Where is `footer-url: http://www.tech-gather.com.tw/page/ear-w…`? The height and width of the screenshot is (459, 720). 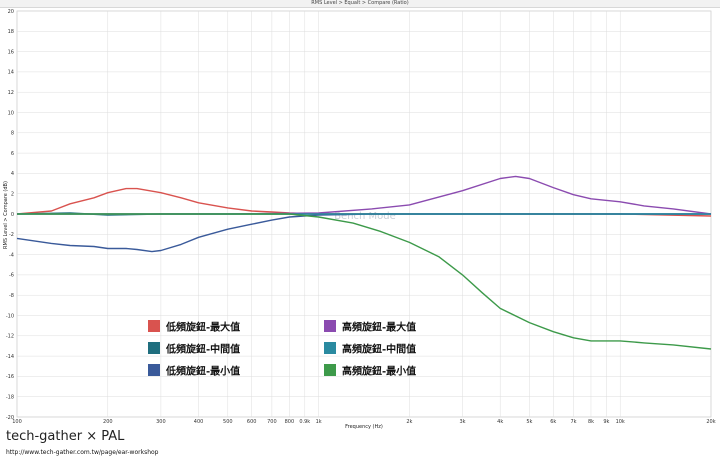
footer-url: http://www.tech-gather.com.tw/page/ear-w… is located at coordinates (82, 452).